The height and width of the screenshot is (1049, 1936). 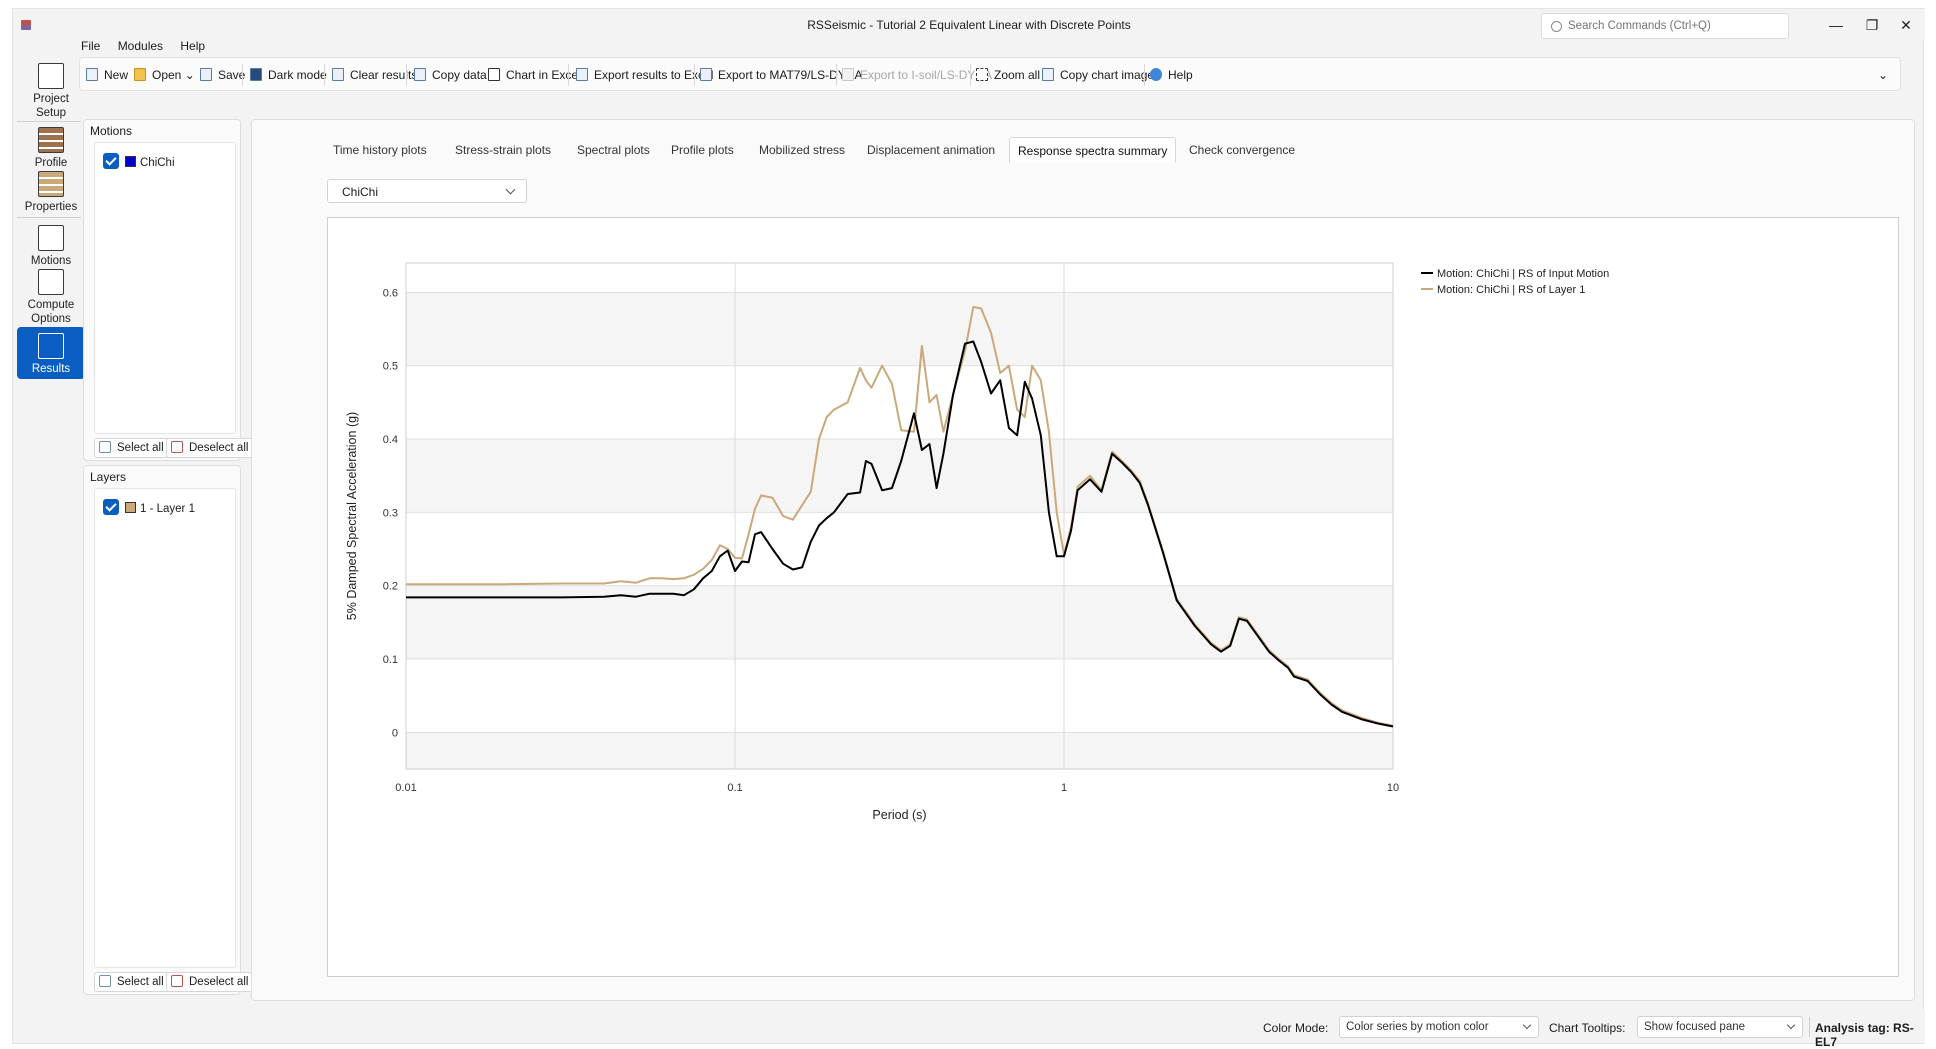 What do you see at coordinates (51, 312) in the screenshot?
I see `rail-label: Compute Options` at bounding box center [51, 312].